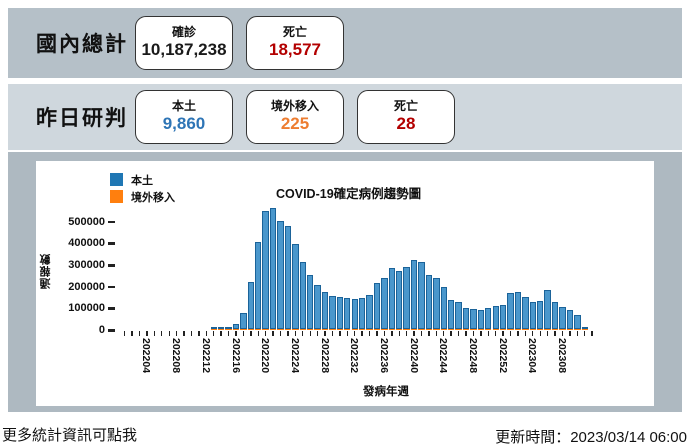 The height and width of the screenshot is (446, 690). I want to click on confirmed-total-label: 確診, so click(183, 32).